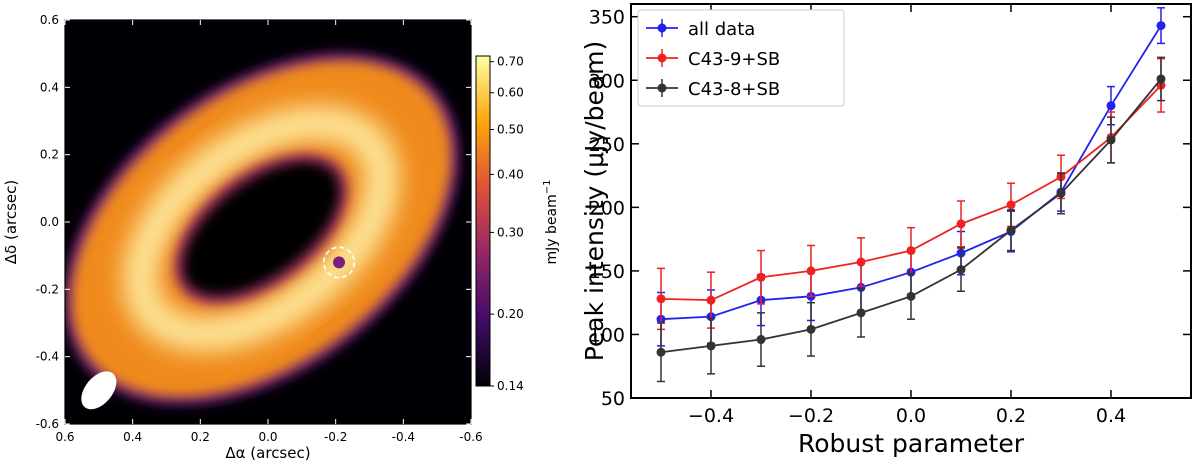 The image size is (1200, 464). What do you see at coordinates (607, 18) in the screenshot?
I see `chart-ytick-label: 350` at bounding box center [607, 18].